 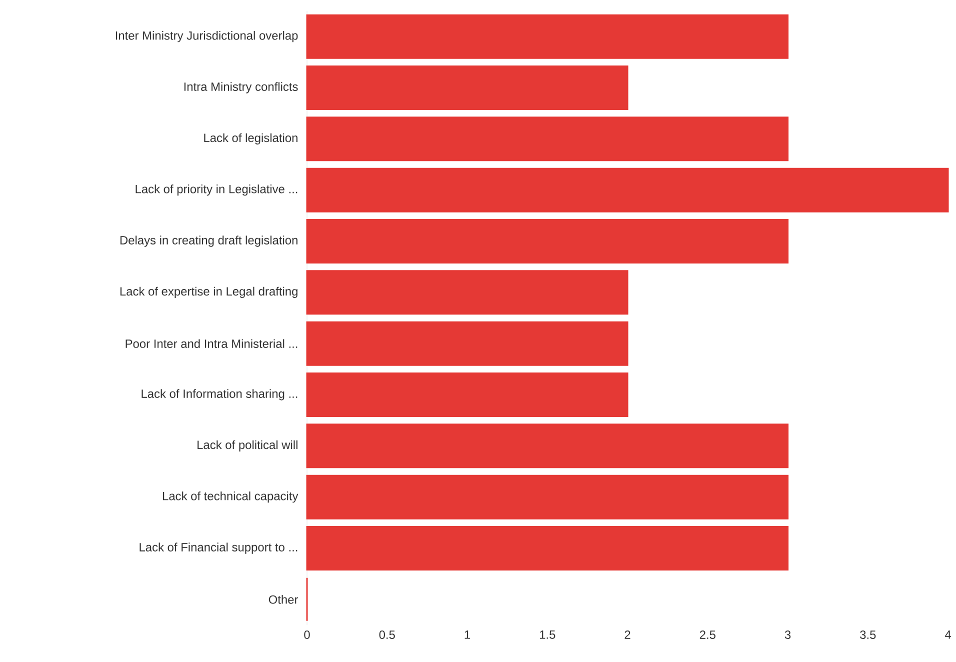 What do you see at coordinates (387, 634) in the screenshot?
I see `x-tick-label: 0.5` at bounding box center [387, 634].